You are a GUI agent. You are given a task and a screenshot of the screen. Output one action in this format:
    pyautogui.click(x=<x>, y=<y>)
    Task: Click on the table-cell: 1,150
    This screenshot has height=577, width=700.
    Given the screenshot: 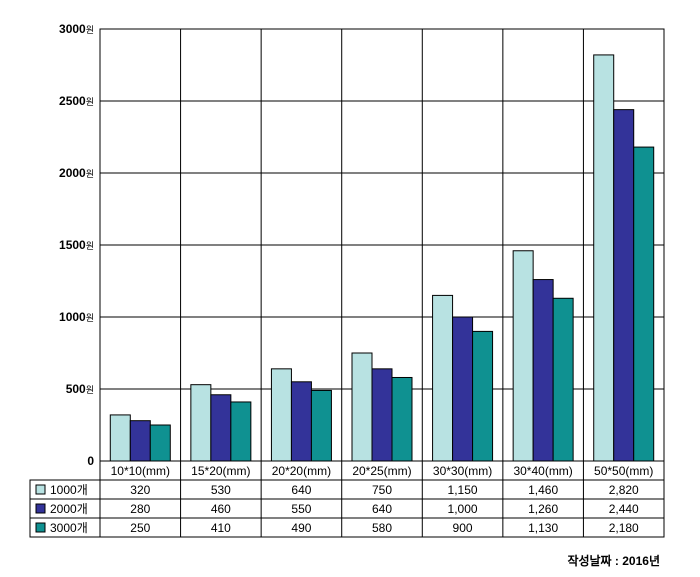 What is the action you would take?
    pyautogui.click(x=463, y=490)
    